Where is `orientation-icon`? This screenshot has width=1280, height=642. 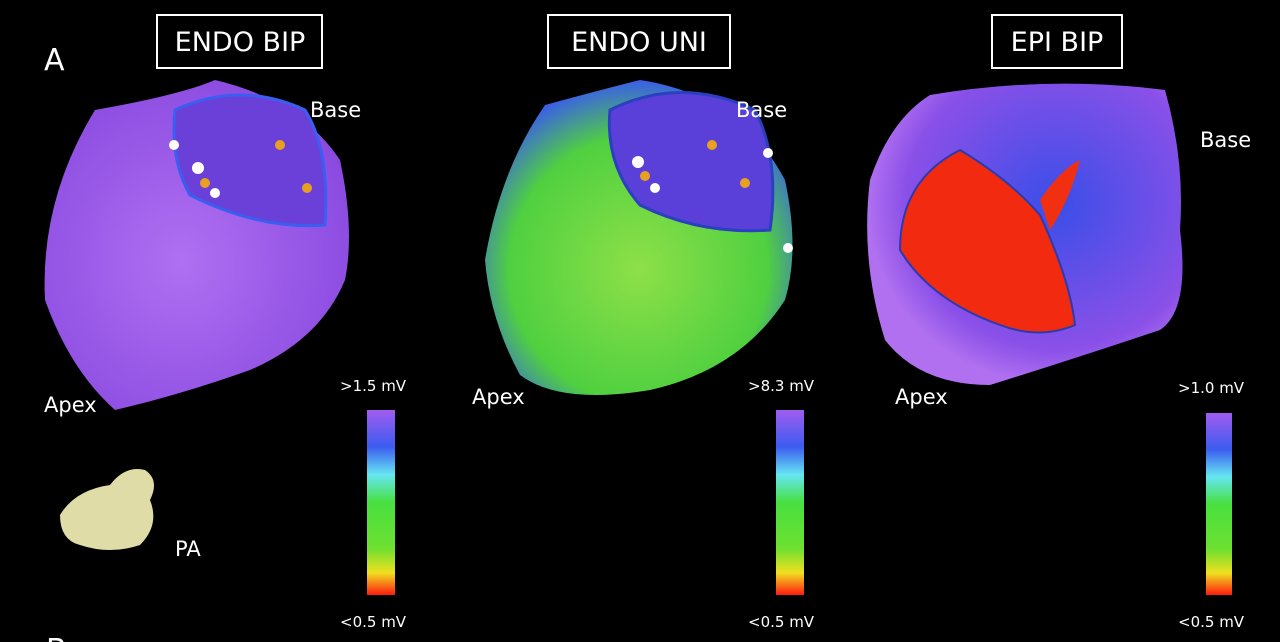 orientation-icon is located at coordinates (107, 509).